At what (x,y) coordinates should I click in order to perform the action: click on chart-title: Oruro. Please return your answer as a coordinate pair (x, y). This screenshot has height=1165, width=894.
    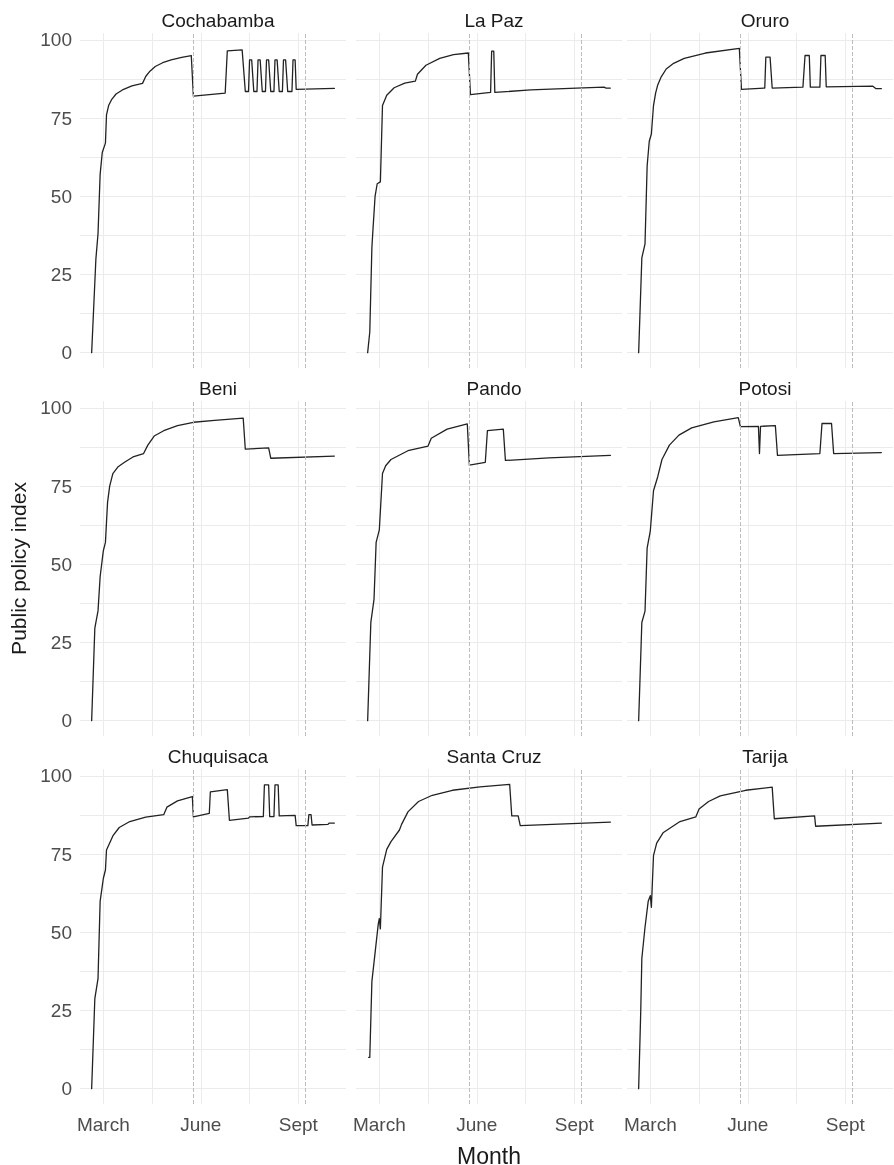
    Looking at the image, I should click on (765, 20).